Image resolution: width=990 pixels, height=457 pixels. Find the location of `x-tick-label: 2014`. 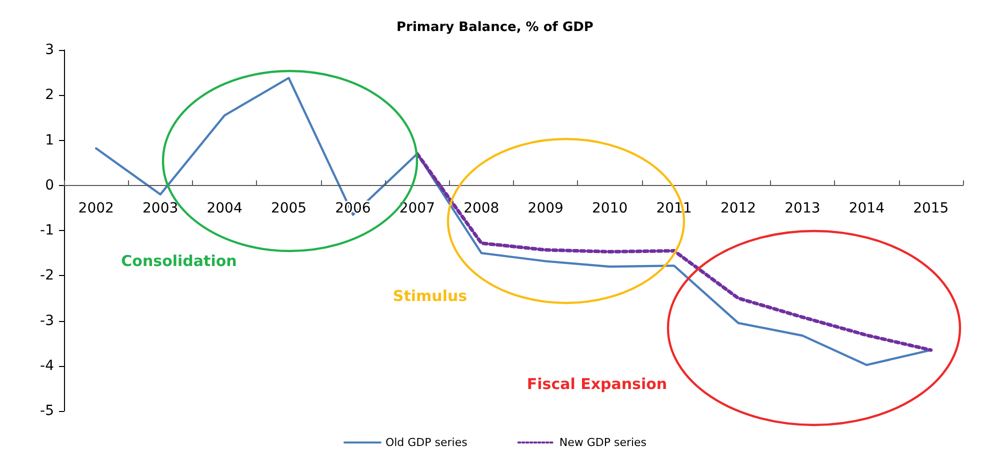

x-tick-label: 2014 is located at coordinates (866, 208).